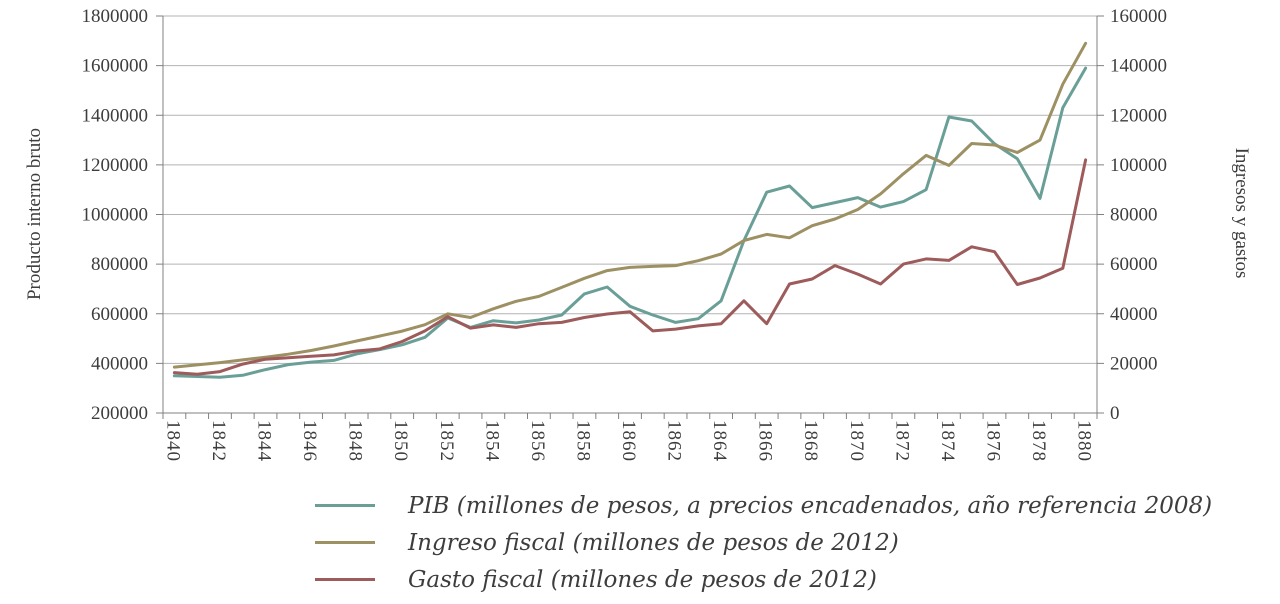 This screenshot has width=1280, height=604. Describe the element at coordinates (491, 441) in the screenshot. I see `x-axis-tick-label: 1854` at that location.